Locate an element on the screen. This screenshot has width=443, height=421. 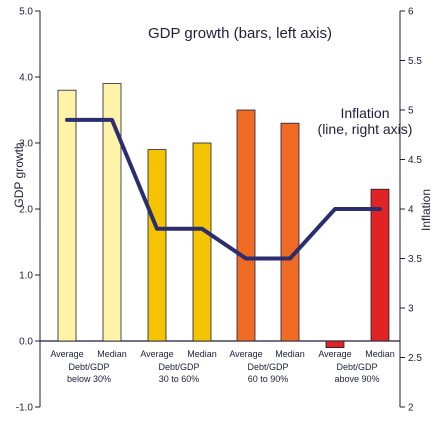
group-label-line2-3: 60 to 90% is located at coordinates (268, 379).